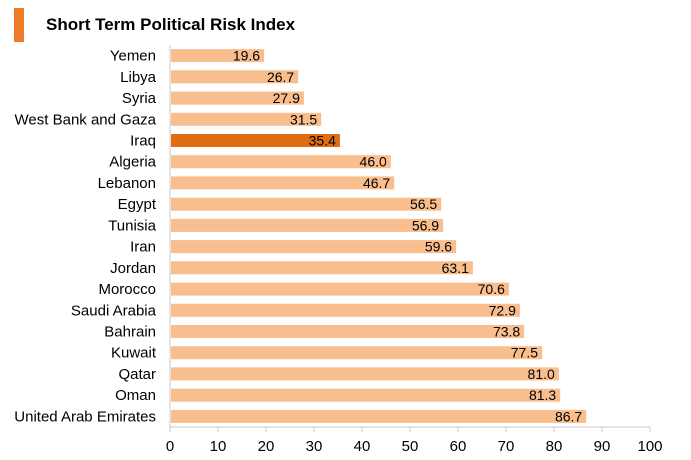 This screenshot has height=460, width=691. What do you see at coordinates (137, 374) in the screenshot?
I see `category-label: Qatar` at bounding box center [137, 374].